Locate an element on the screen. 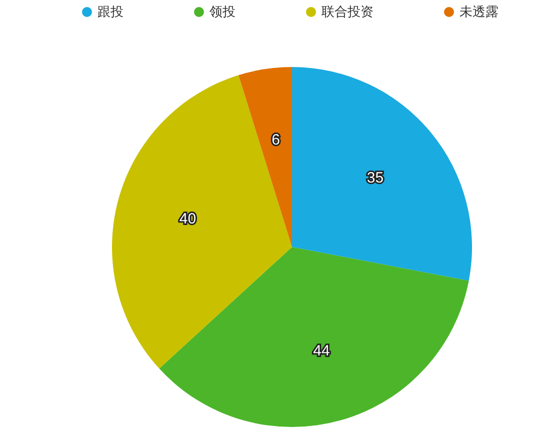  data-label: 44 is located at coordinates (321, 351).